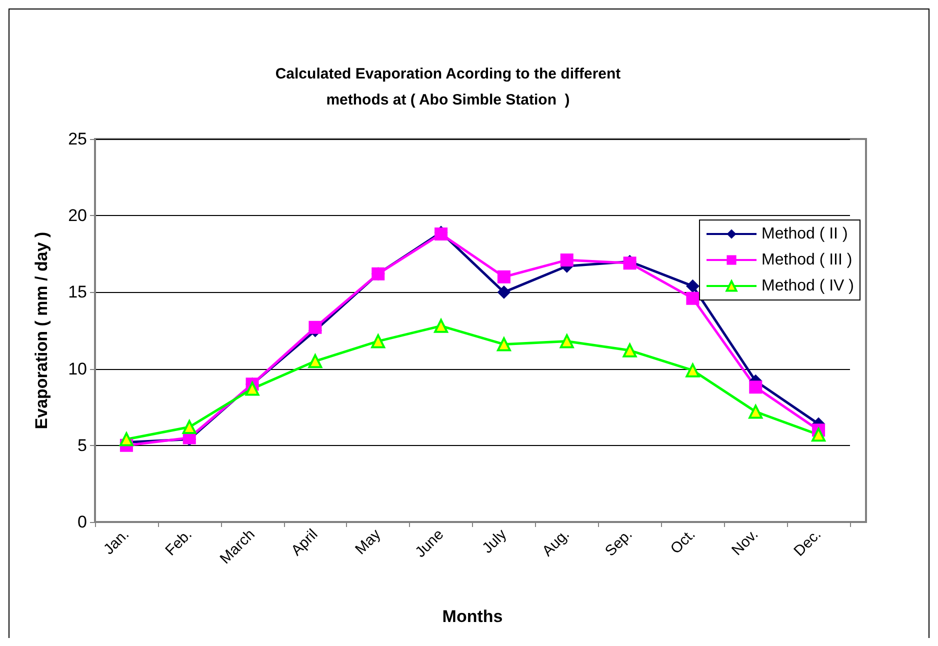 The width and height of the screenshot is (938, 646). What do you see at coordinates (77, 139) in the screenshot?
I see `y-tick-label: 25` at bounding box center [77, 139].